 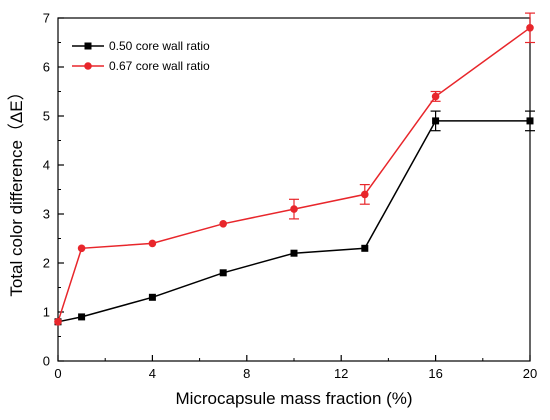 What do you see at coordinates (46, 361) in the screenshot?
I see `y-tick-label-0: 0` at bounding box center [46, 361].